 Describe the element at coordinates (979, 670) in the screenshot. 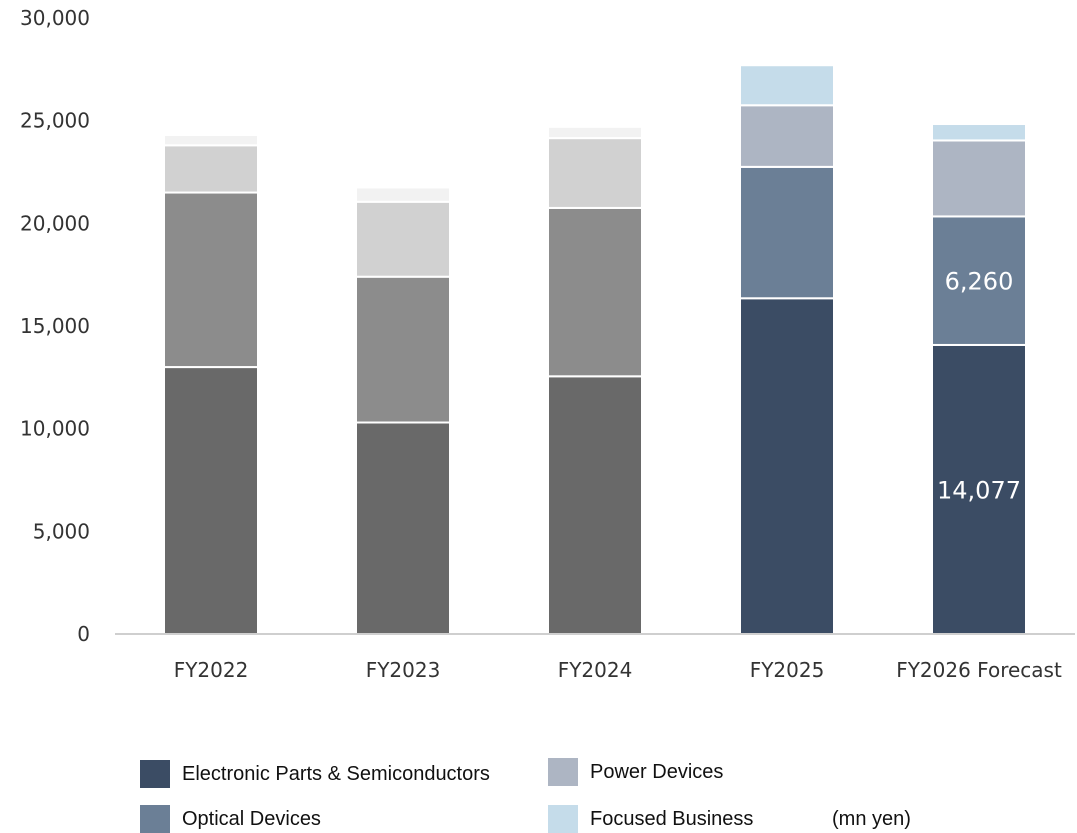

I see `x-category-label: FY2026 Forecast` at that location.